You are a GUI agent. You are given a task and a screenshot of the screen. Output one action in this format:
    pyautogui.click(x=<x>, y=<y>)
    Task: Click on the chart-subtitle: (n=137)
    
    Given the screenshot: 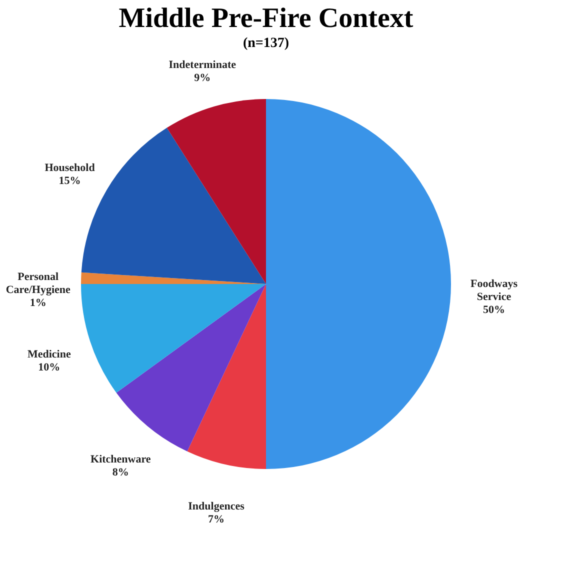 What is the action you would take?
    pyautogui.click(x=266, y=43)
    